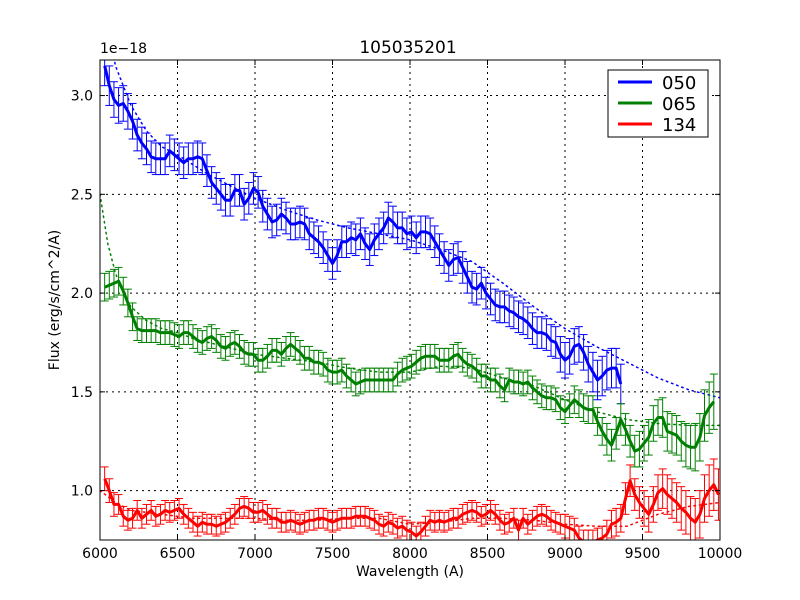  What do you see at coordinates (410, 554) in the screenshot?
I see `x-tick-label: 8000` at bounding box center [410, 554].